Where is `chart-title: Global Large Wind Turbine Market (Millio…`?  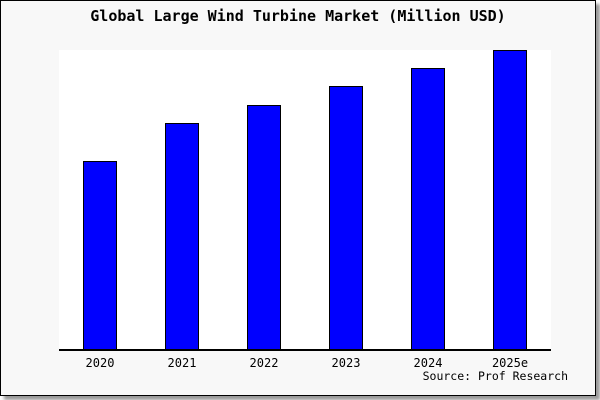
chart-title: Global Large Wind Turbine Market (Millio… is located at coordinates (298, 16).